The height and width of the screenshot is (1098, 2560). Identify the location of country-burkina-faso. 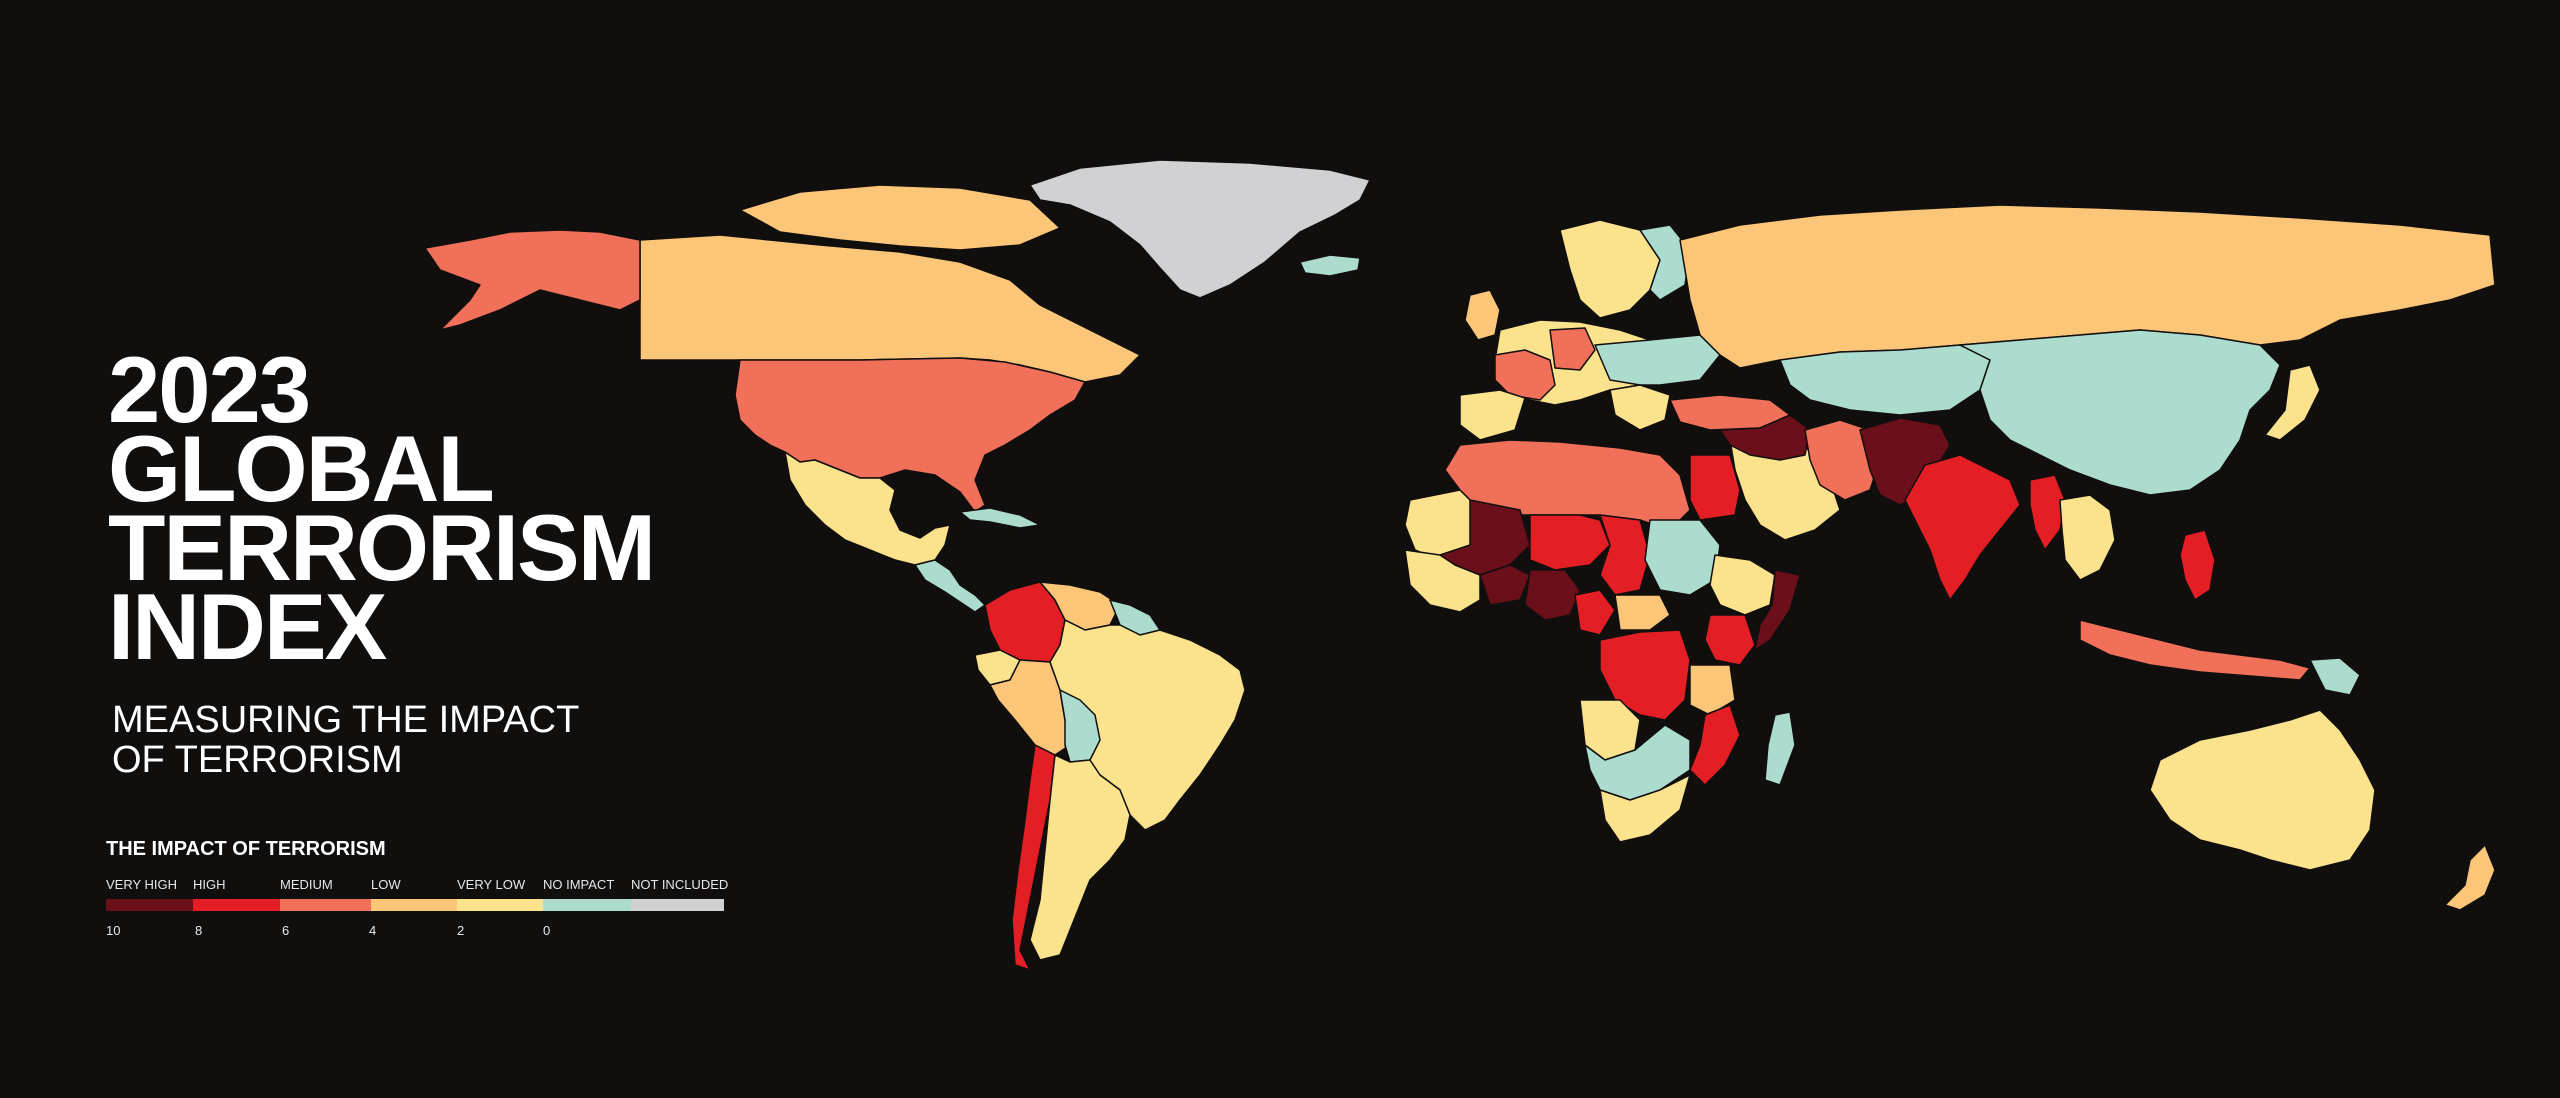
(1505, 585).